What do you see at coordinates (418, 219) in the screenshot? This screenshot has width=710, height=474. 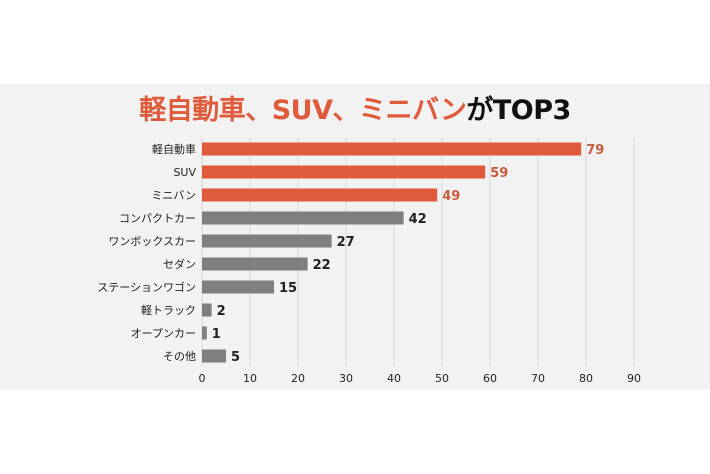 I see `value-label: 42` at bounding box center [418, 219].